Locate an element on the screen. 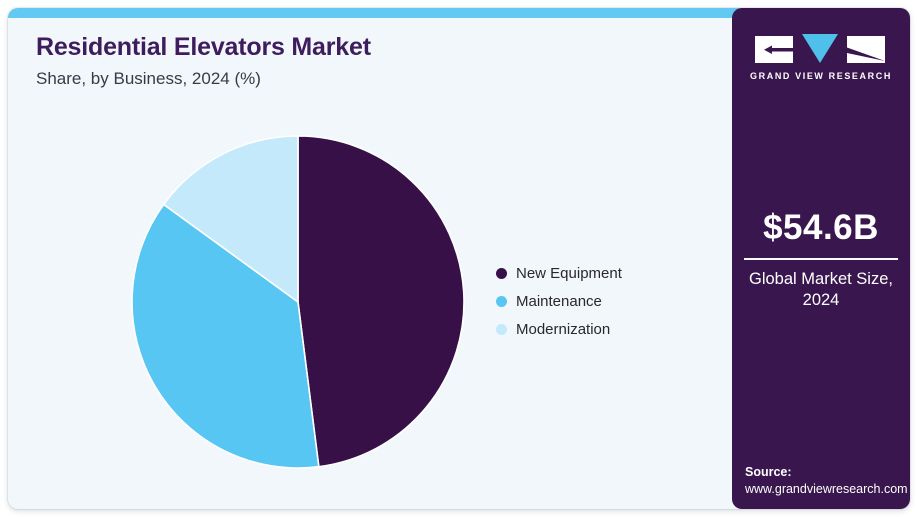 This screenshot has width=917, height=517. gvr-logo: GRAND VIEW RESEARCH is located at coordinates (821, 56).